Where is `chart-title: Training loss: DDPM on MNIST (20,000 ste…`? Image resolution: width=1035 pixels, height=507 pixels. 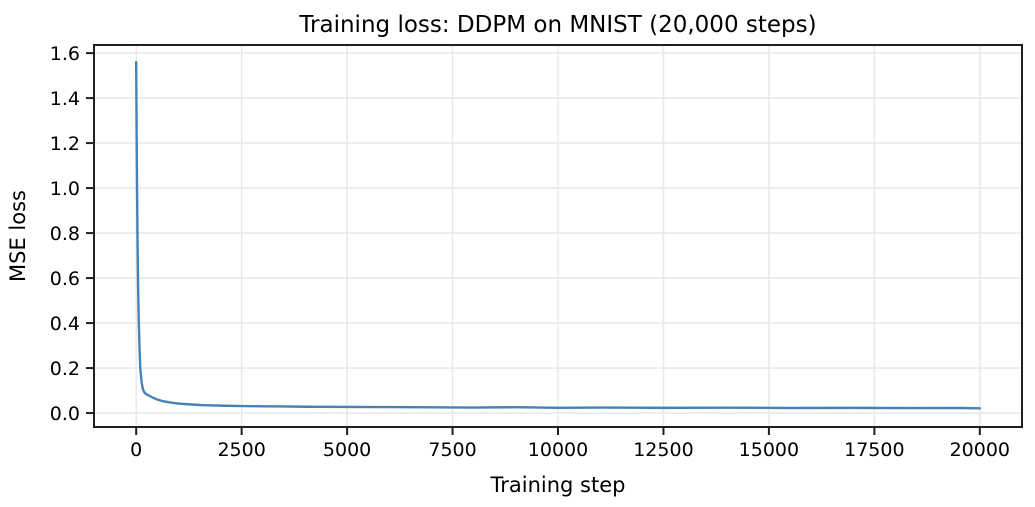
chart-title: Training loss: DDPM on MNIST (20,000 ste… is located at coordinates (557, 25).